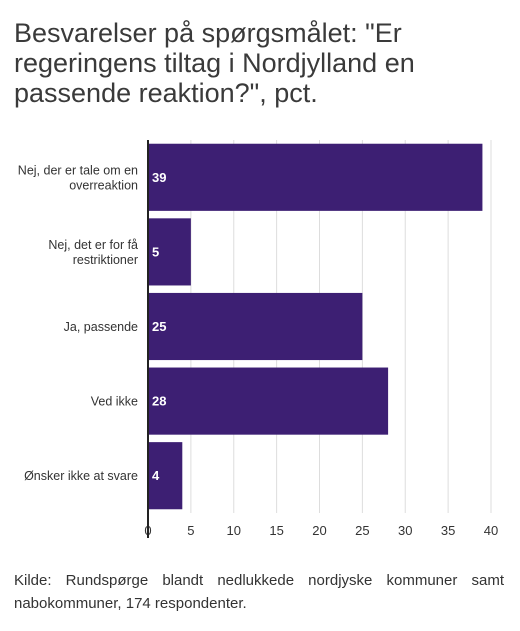 Image resolution: width=520 pixels, height=631 pixels. I want to click on x-axis-ticks: 0510152025303540, so click(321, 530).